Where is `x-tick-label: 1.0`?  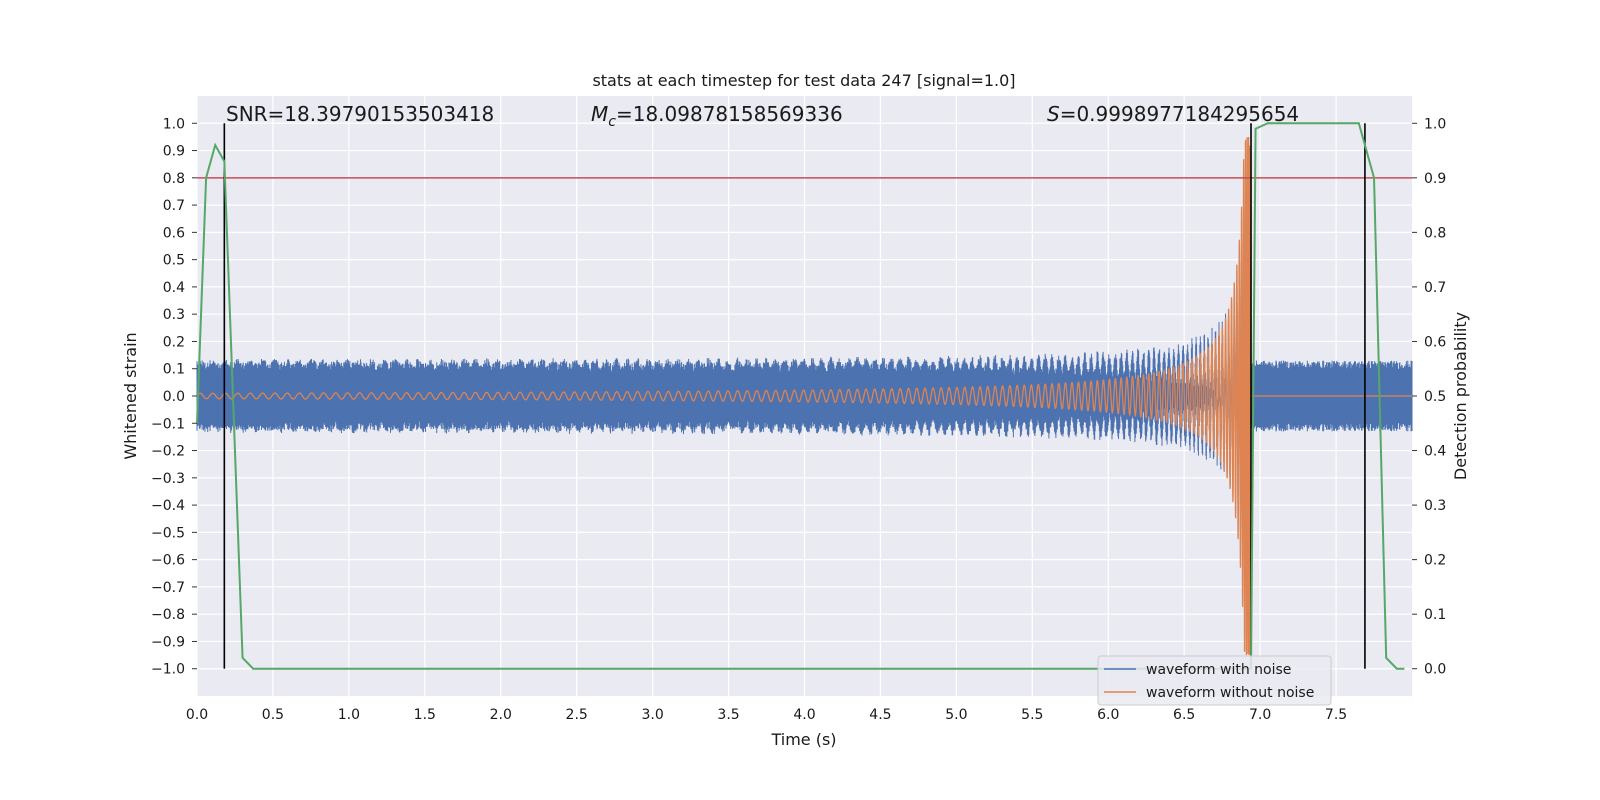 x-tick-label: 1.0 is located at coordinates (349, 715).